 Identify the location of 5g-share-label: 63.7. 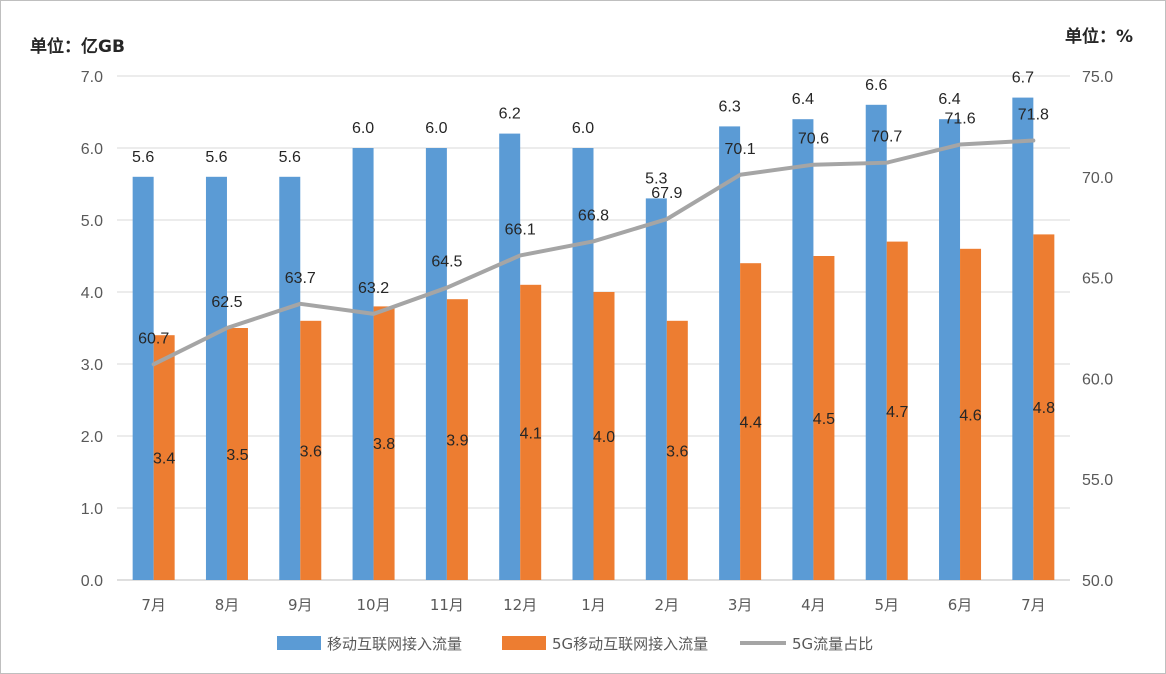
(300, 278).